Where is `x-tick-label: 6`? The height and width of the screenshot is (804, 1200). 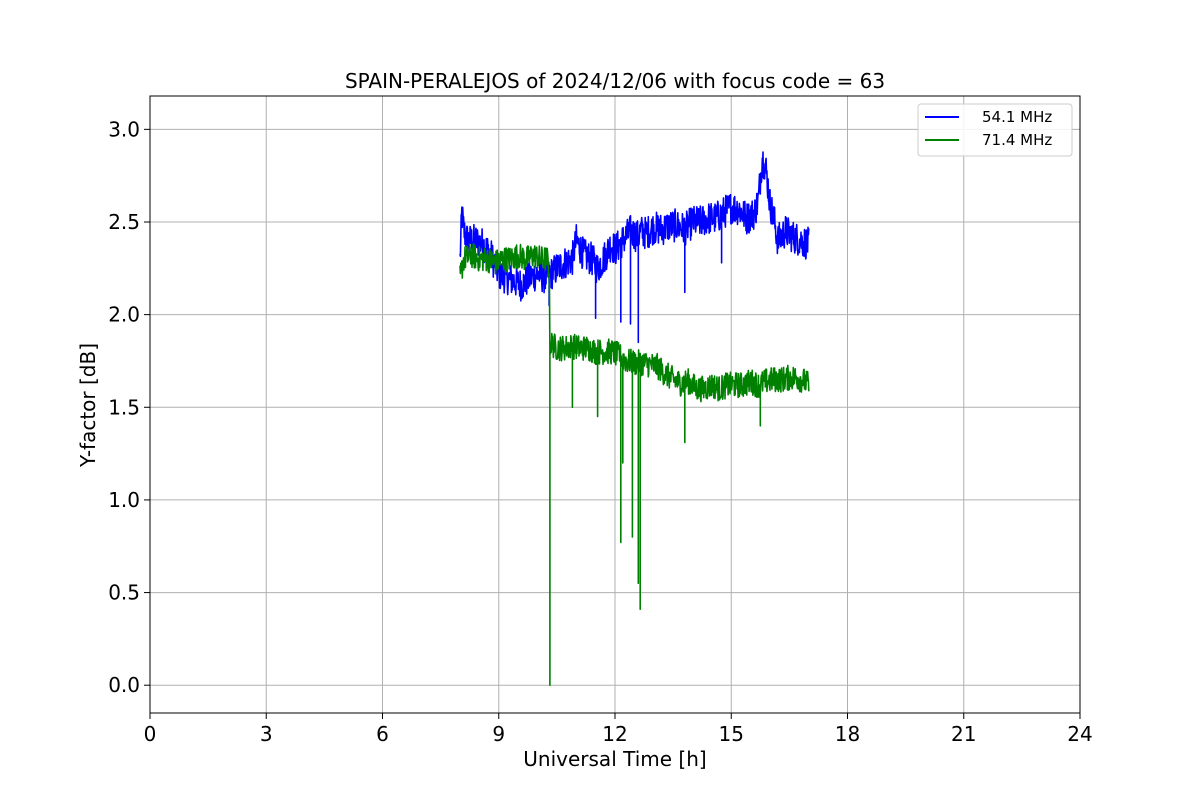 x-tick-label: 6 is located at coordinates (382, 734).